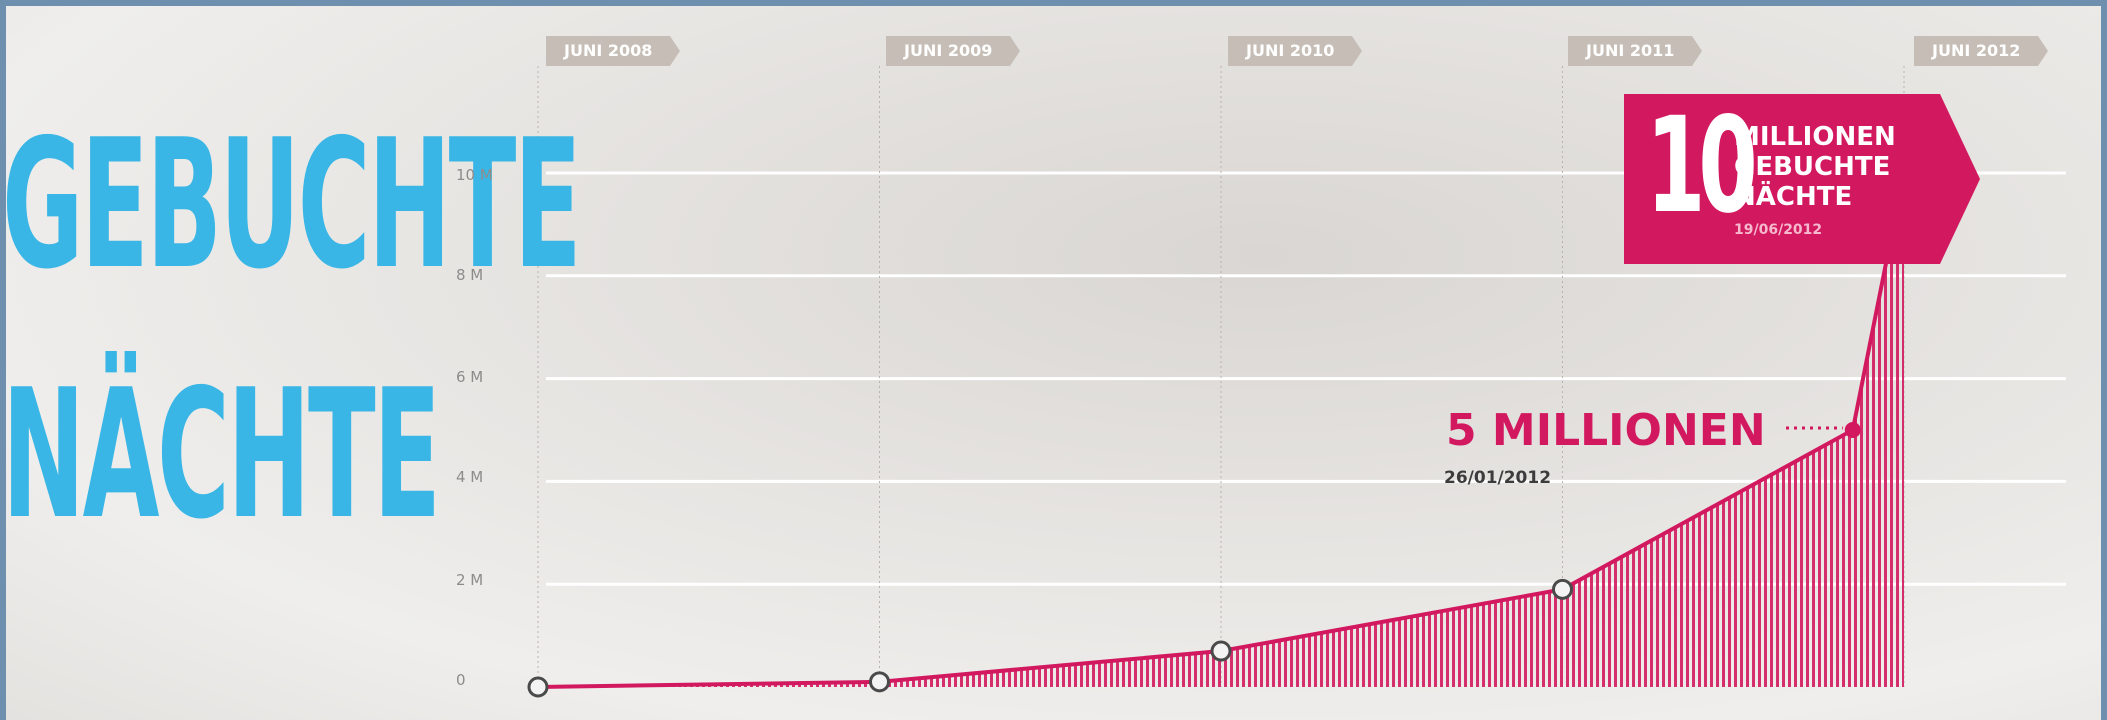 The image size is (2107, 720). I want to click on callout-line-1: MILLIONEN, so click(1815, 137).